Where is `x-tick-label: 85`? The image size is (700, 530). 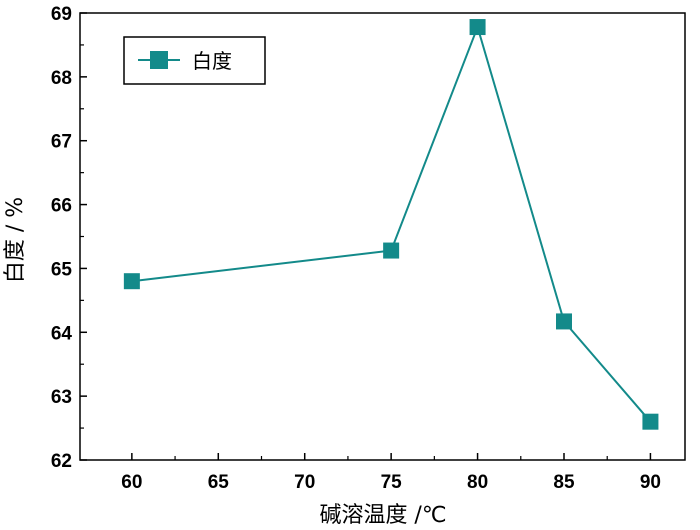
x-tick-label: 85 is located at coordinates (564, 482).